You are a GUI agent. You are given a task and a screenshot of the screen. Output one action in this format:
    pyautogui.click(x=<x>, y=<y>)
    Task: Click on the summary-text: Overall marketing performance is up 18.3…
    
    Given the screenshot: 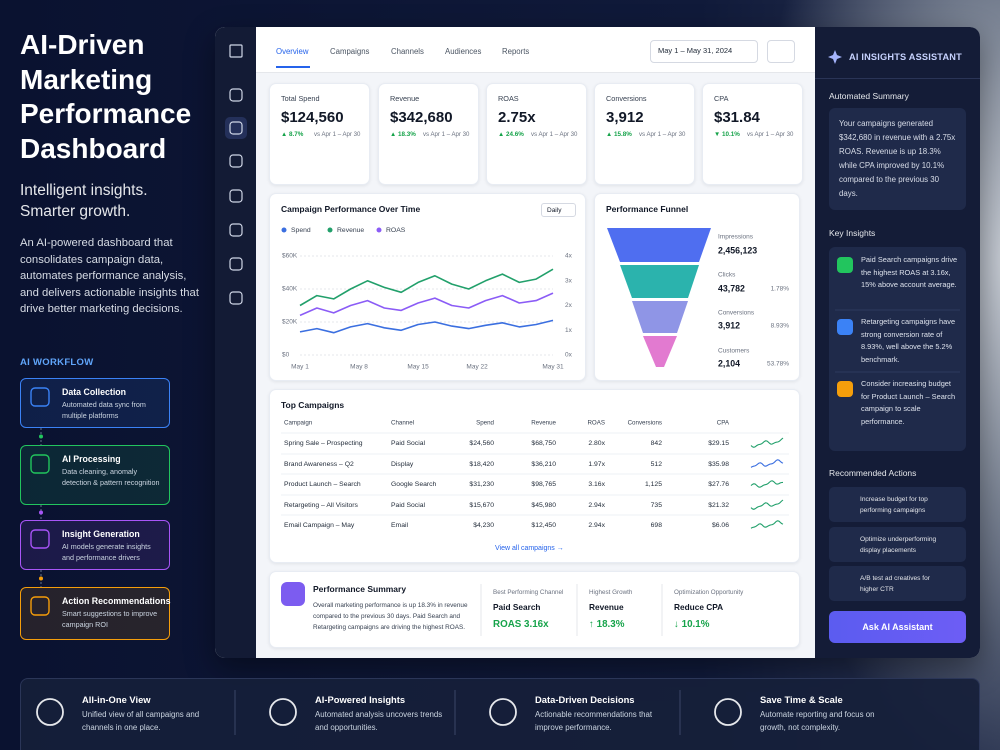 What is the action you would take?
    pyautogui.click(x=390, y=616)
    